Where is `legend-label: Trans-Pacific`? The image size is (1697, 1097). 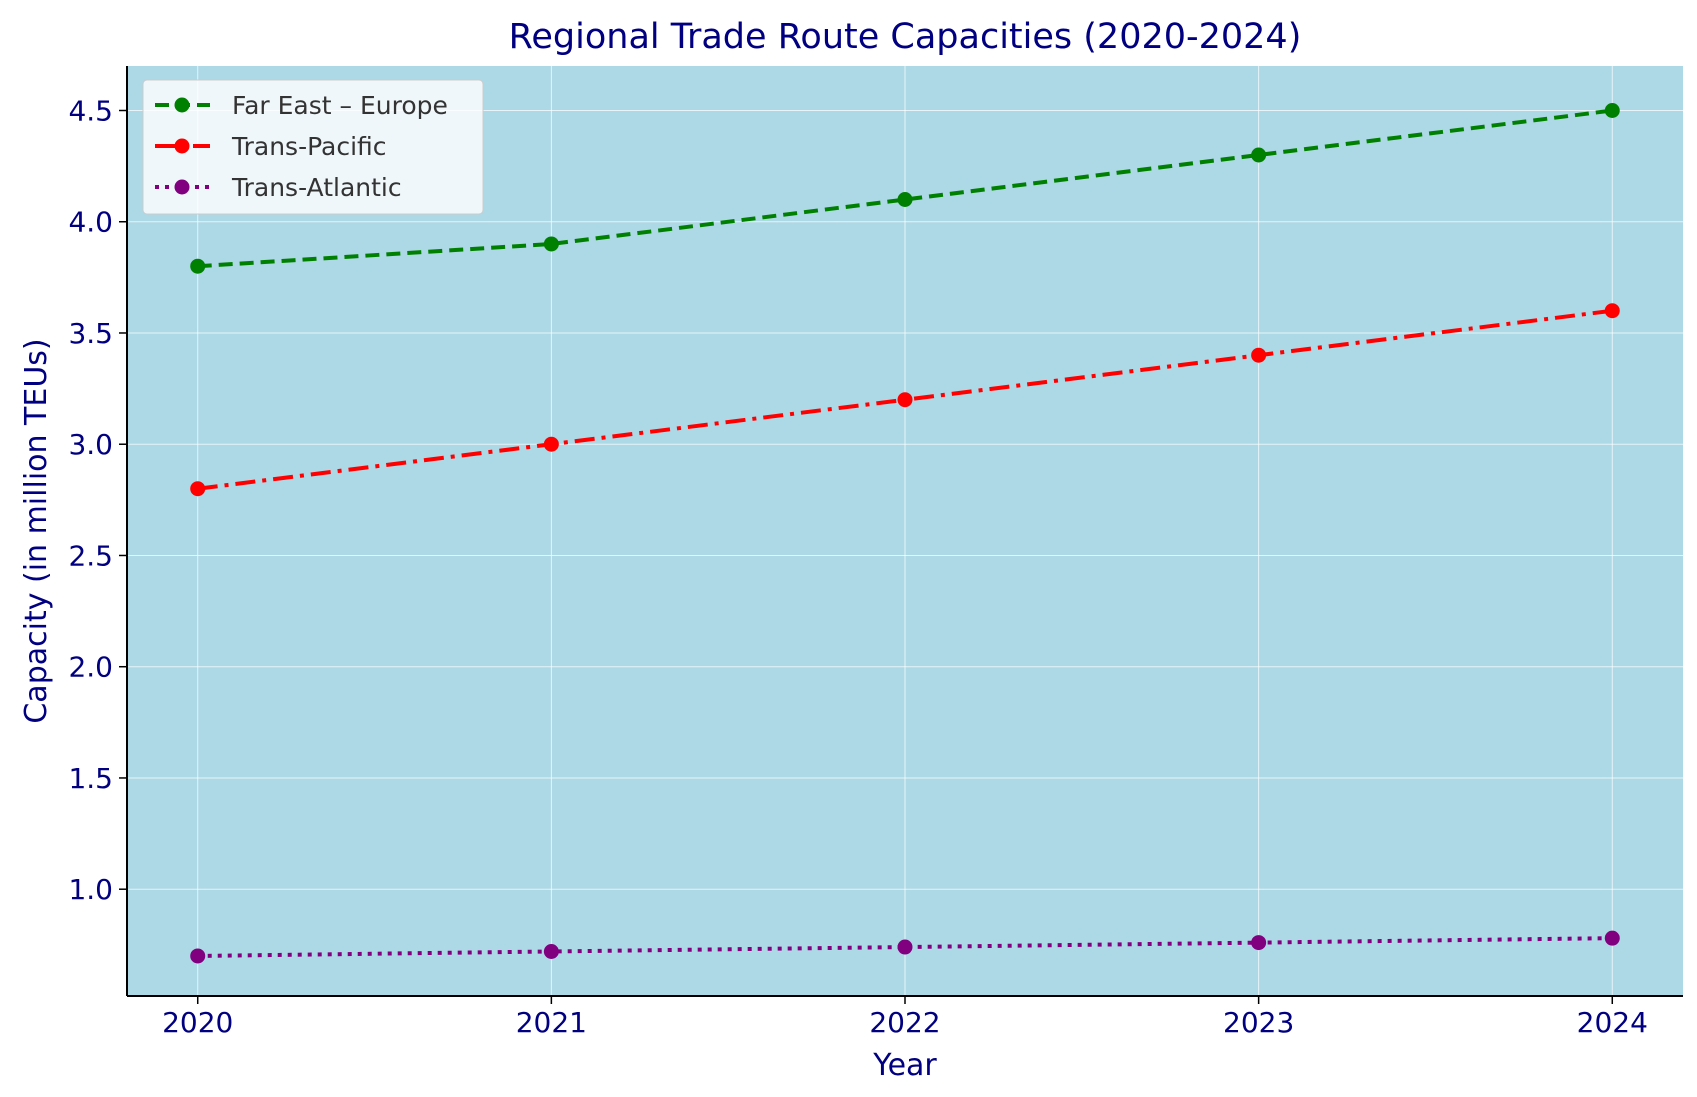 legend-label: Trans-Pacific is located at coordinates (309, 146).